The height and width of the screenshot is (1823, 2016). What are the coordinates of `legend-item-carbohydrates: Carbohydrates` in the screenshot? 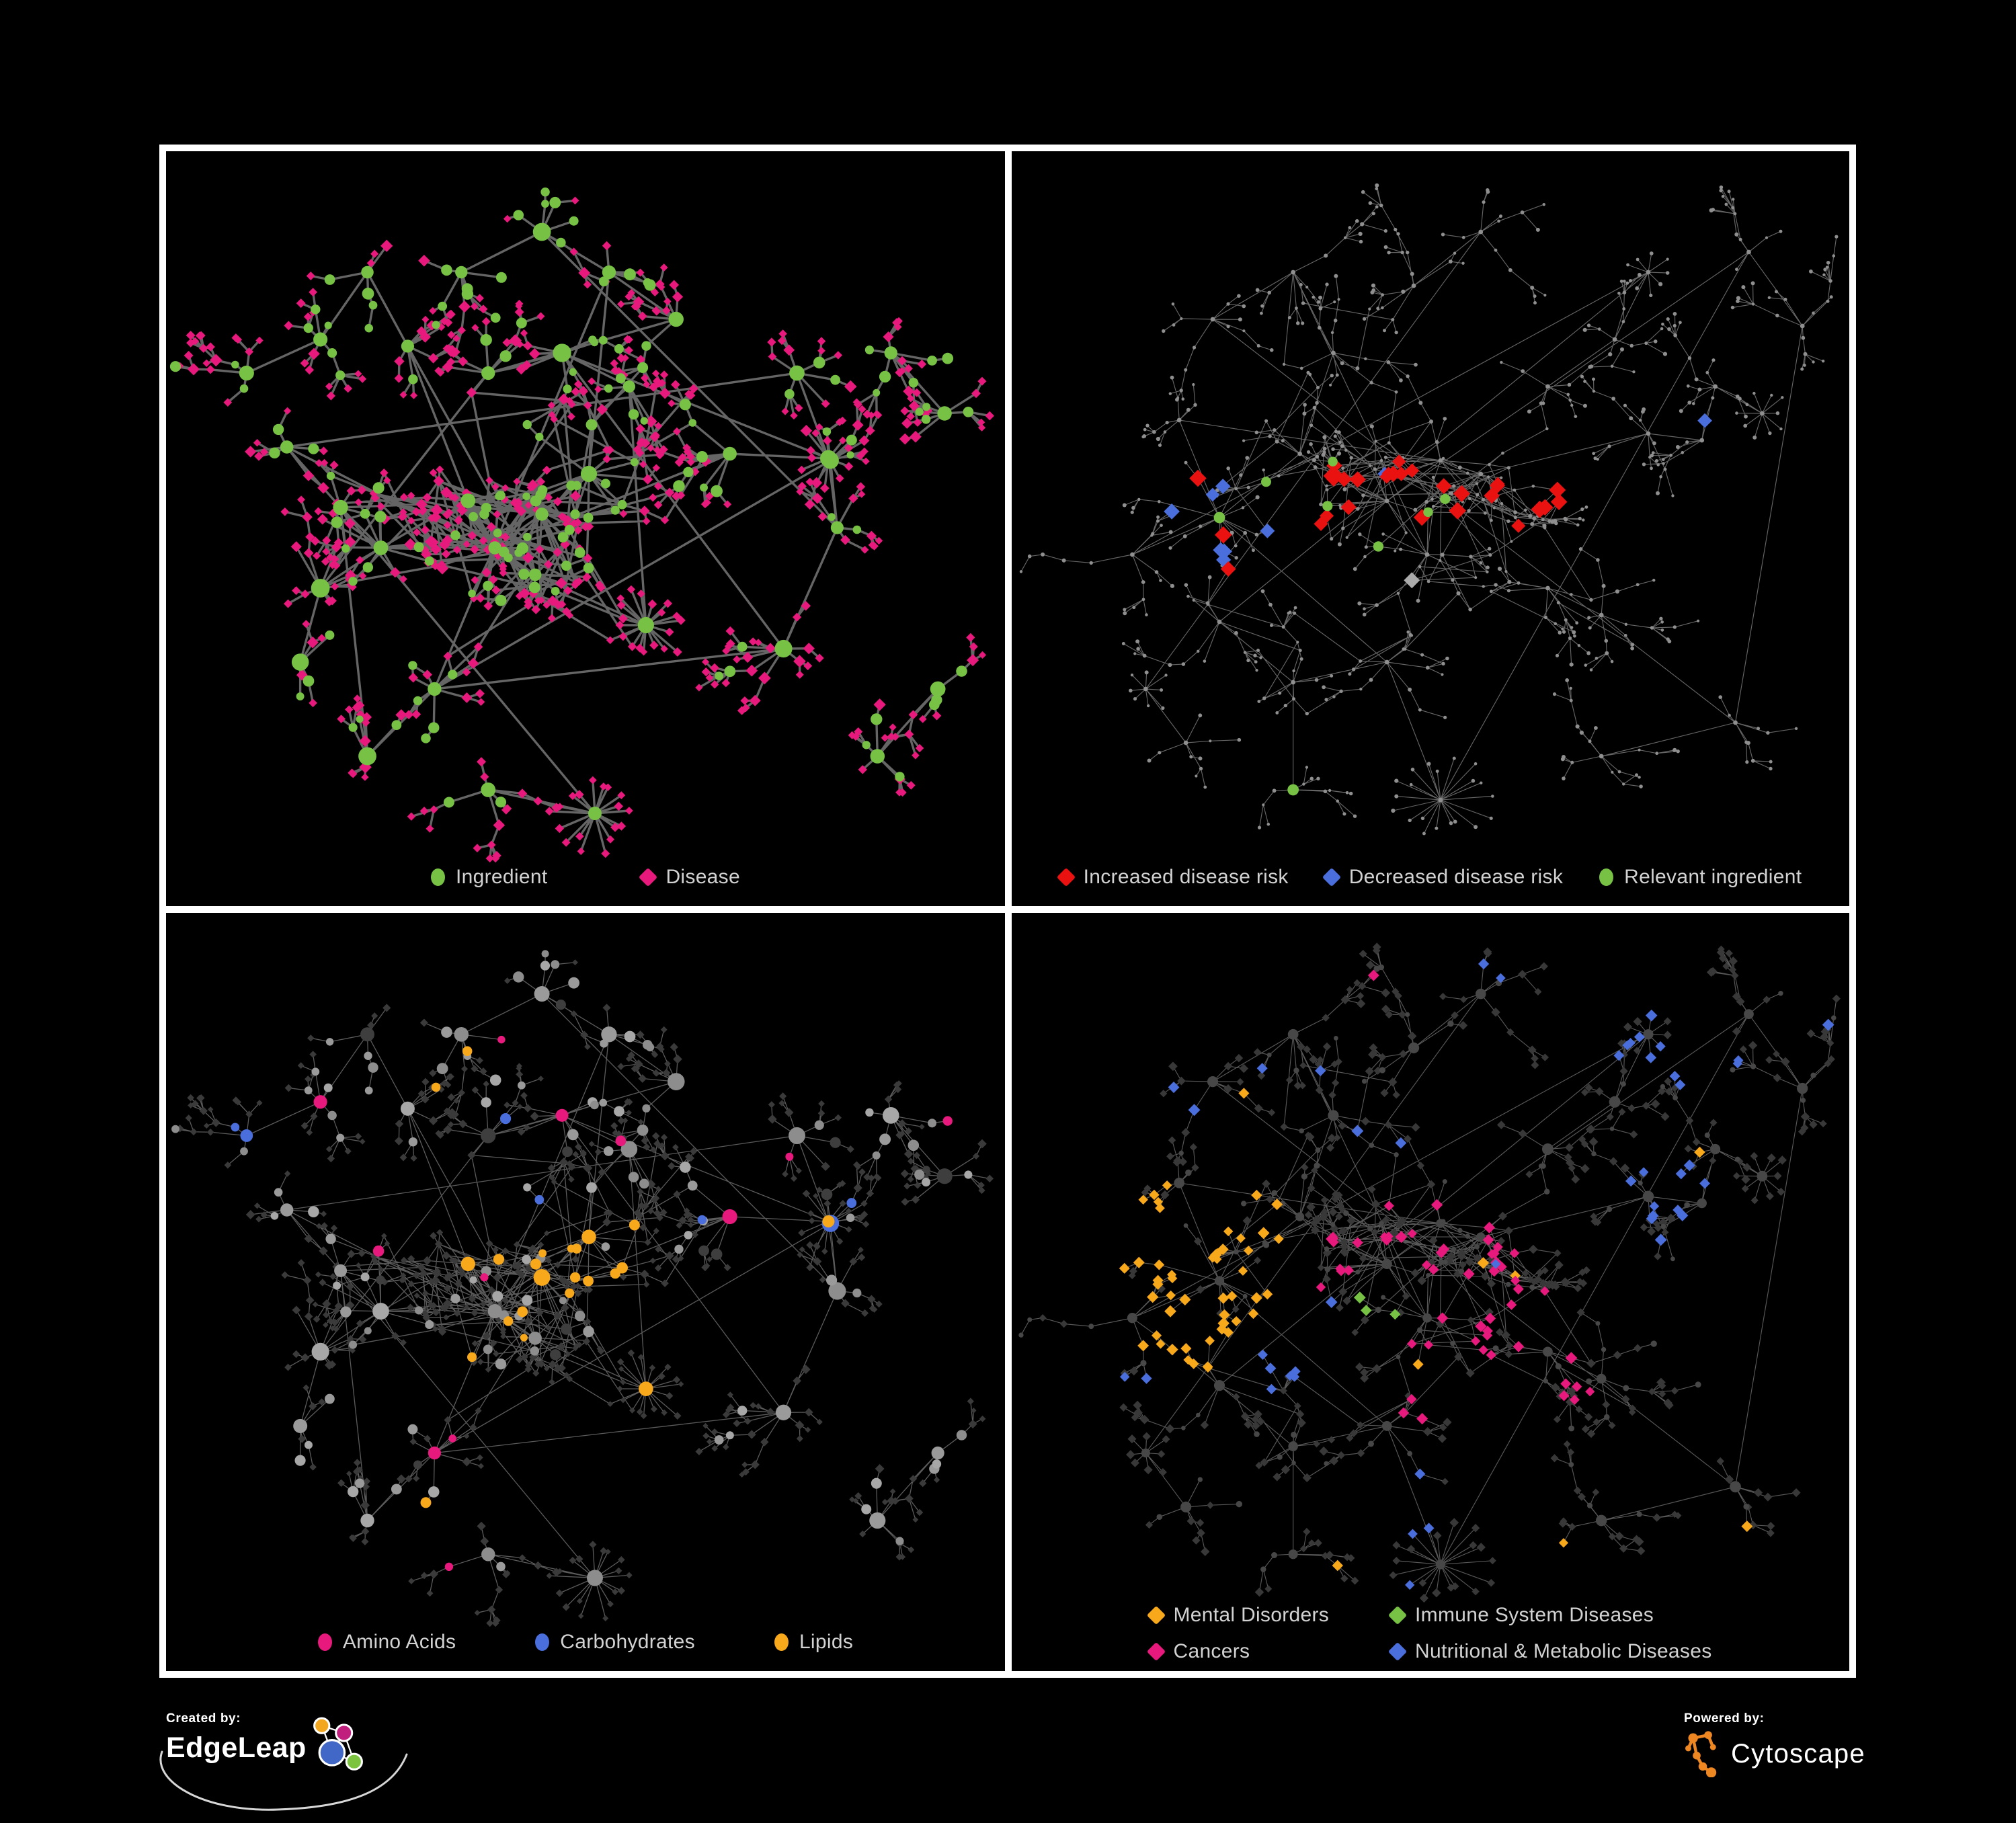 It's located at (615, 1642).